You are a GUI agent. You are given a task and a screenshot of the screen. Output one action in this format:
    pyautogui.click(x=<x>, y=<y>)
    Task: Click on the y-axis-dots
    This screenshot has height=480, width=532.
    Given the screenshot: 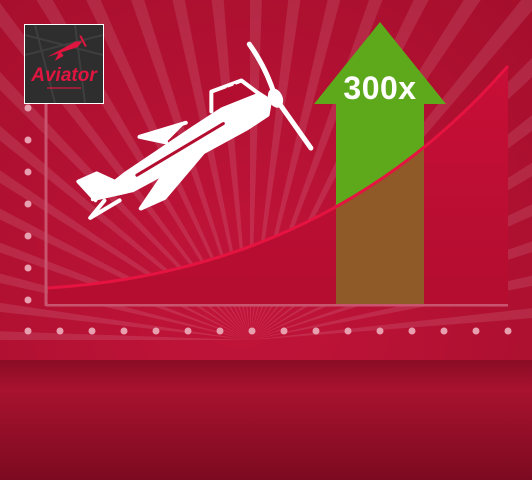 What is the action you would take?
    pyautogui.click(x=28, y=204)
    